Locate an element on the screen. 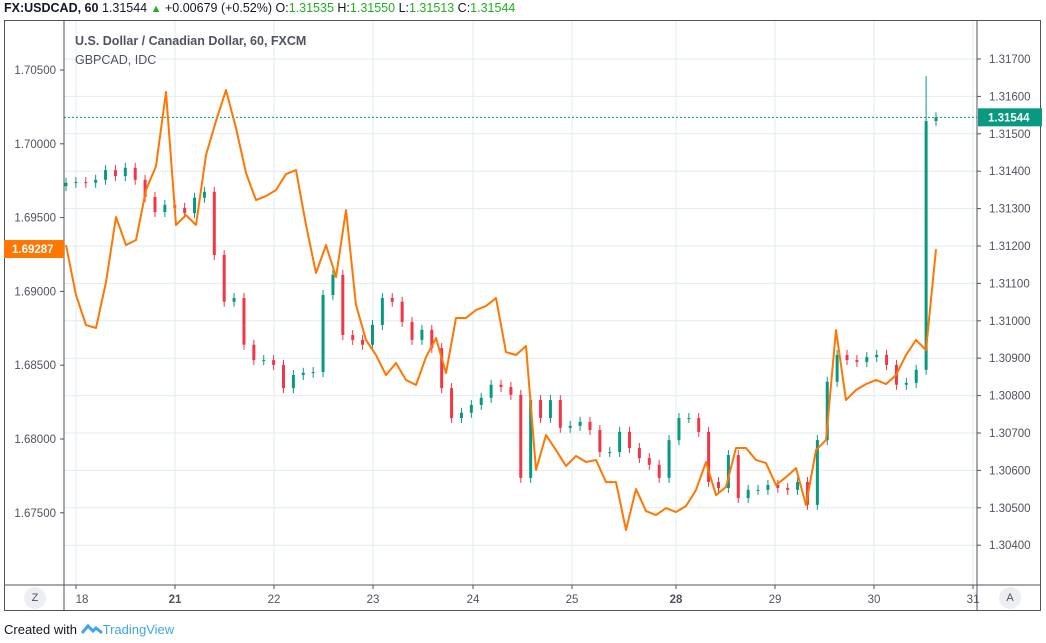 This screenshot has height=643, width=1046. compare-price-badge is located at coordinates (34, 249).